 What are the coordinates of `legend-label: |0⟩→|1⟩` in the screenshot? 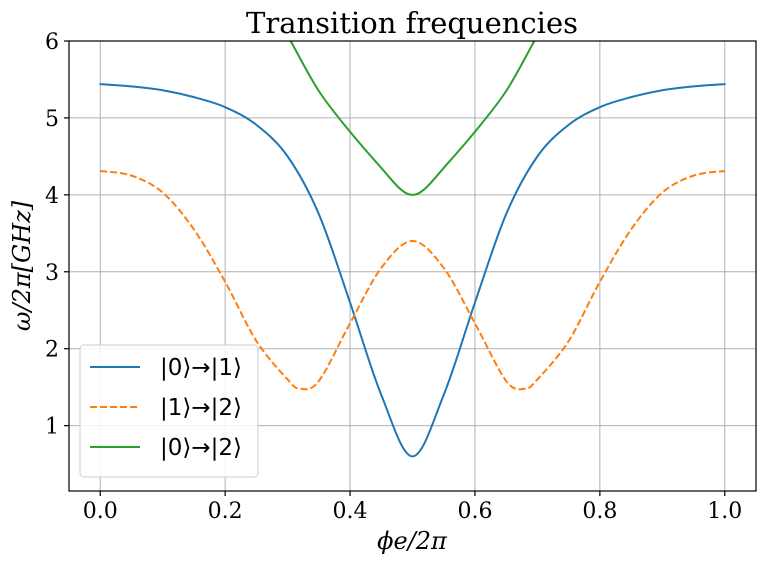 It's located at (201, 368).